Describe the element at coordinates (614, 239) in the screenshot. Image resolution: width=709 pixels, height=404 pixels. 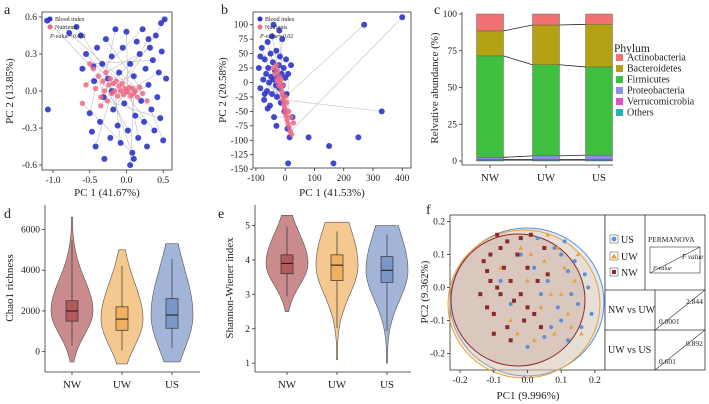
I see `panel-f-legend-us-marker` at that location.